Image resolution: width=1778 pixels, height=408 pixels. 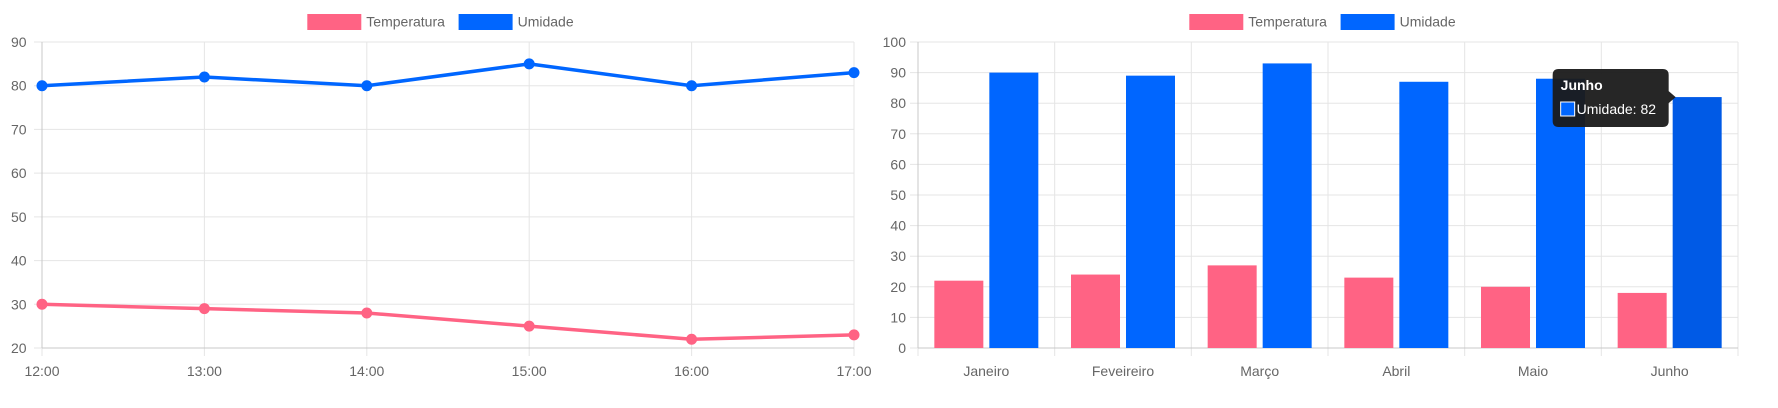 What do you see at coordinates (895, 42) in the screenshot?
I see `y-tick-label: 100` at bounding box center [895, 42].